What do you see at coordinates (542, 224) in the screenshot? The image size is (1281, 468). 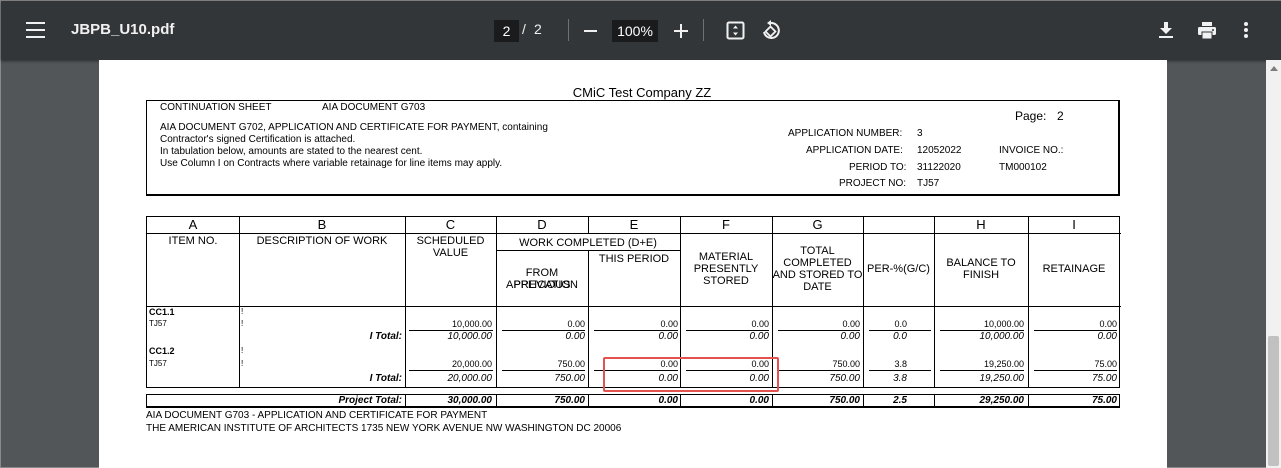 I see `col-letter-d: D` at bounding box center [542, 224].